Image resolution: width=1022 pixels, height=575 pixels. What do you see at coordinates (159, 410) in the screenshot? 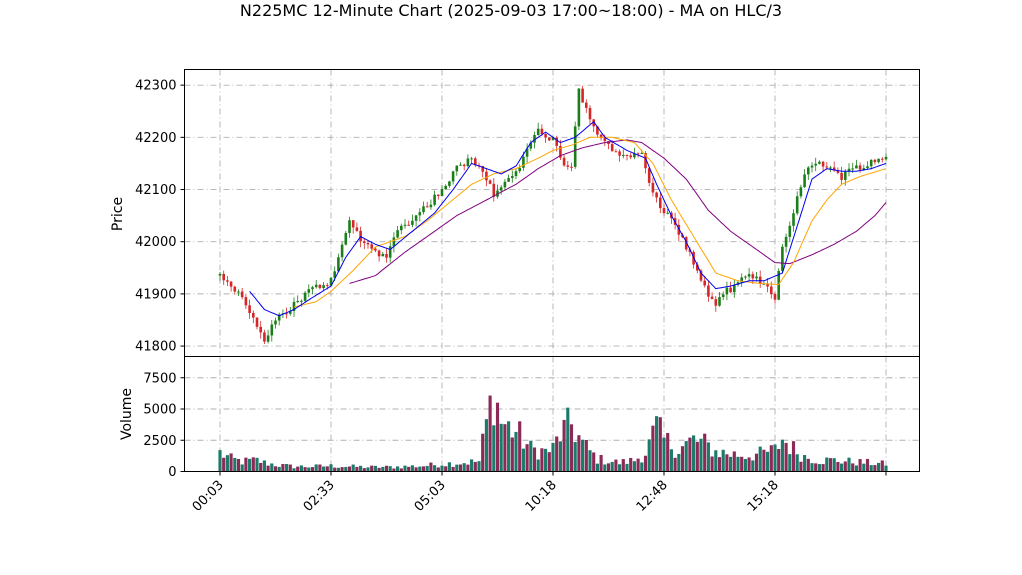
I see `volume-tick-label: 5000` at bounding box center [159, 410].